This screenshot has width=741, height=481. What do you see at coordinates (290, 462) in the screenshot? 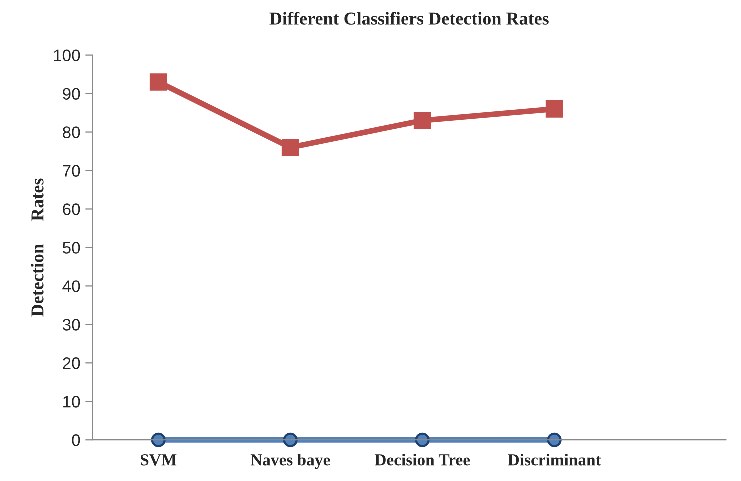
I see `x-tick-label: Naves baye` at bounding box center [290, 462].